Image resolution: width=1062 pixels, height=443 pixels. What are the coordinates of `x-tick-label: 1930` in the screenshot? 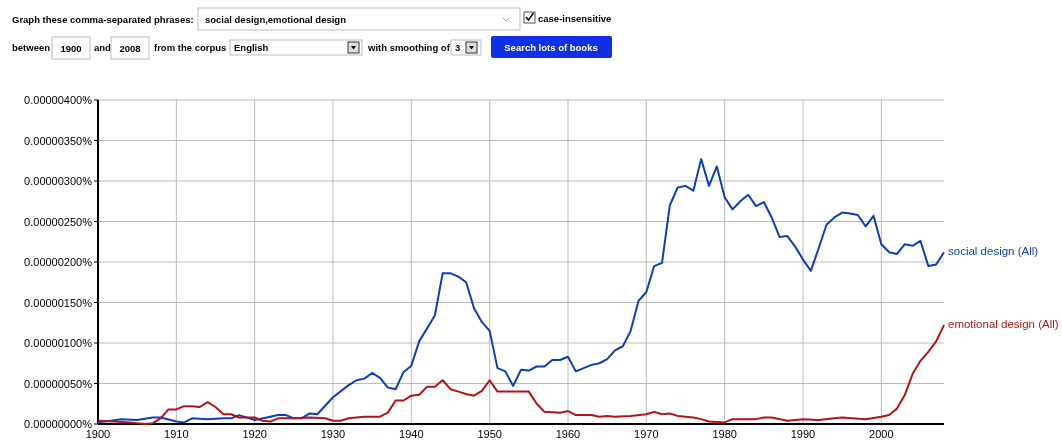 It's located at (333, 434).